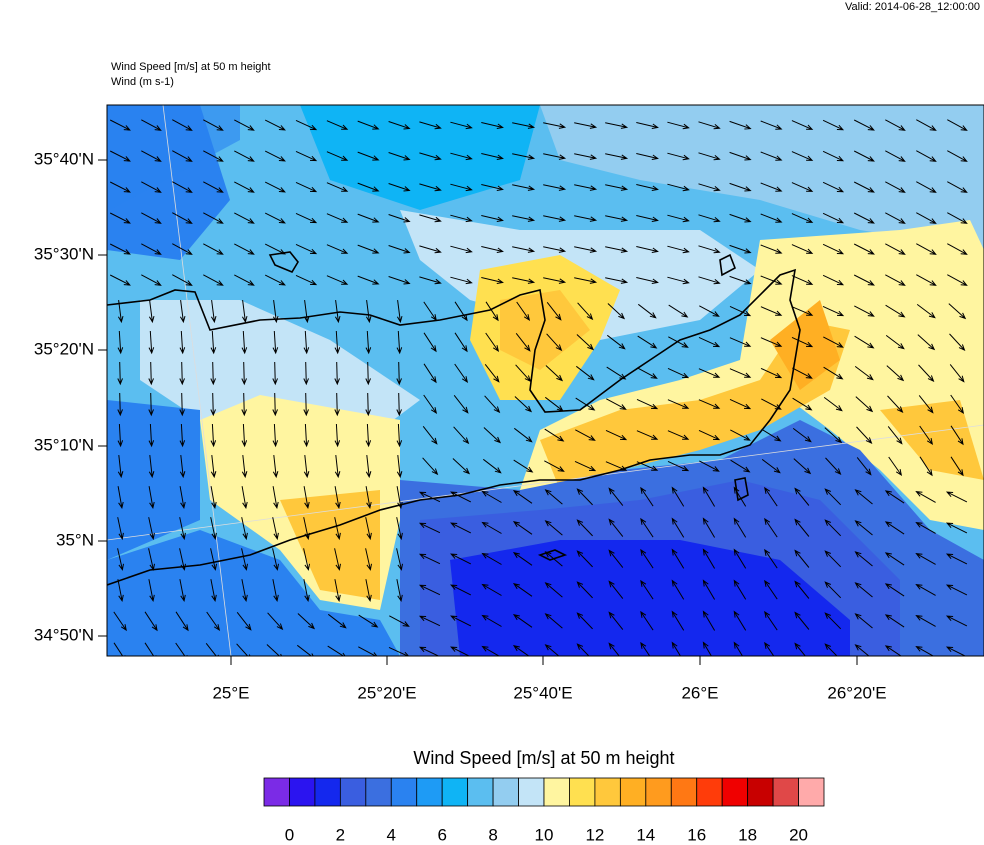 This screenshot has width=984, height=845. Describe the element at coordinates (230, 692) in the screenshot. I see `lon-label: 25°E` at that location.